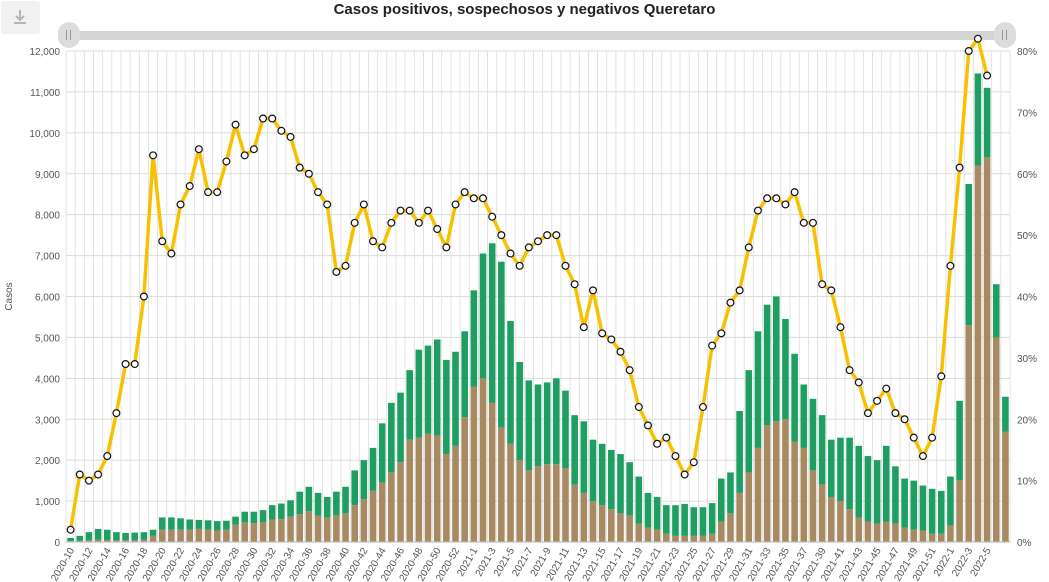 Image resolution: width=1049 pixels, height=582 pixels. I want to click on range-slider, so click(538, 35).